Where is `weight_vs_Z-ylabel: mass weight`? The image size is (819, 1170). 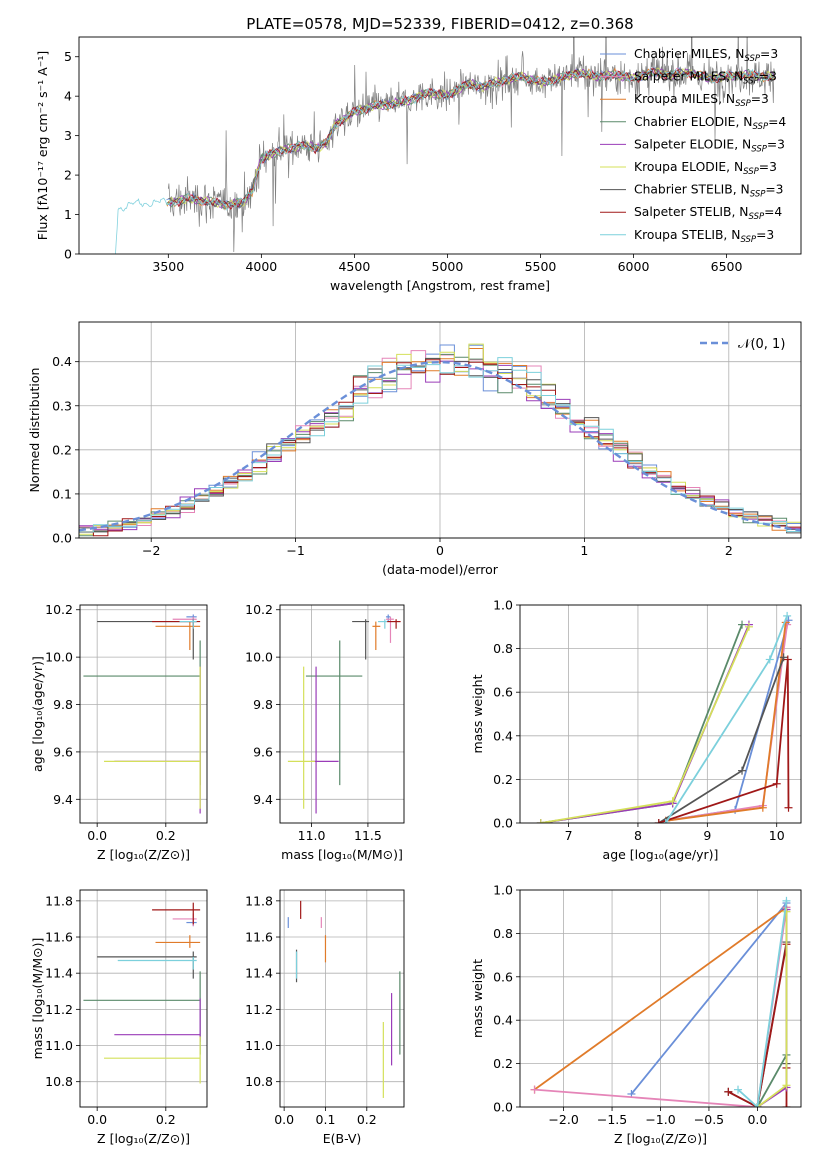
weight_vs_Z-ylabel: mass weight is located at coordinates (477, 998).